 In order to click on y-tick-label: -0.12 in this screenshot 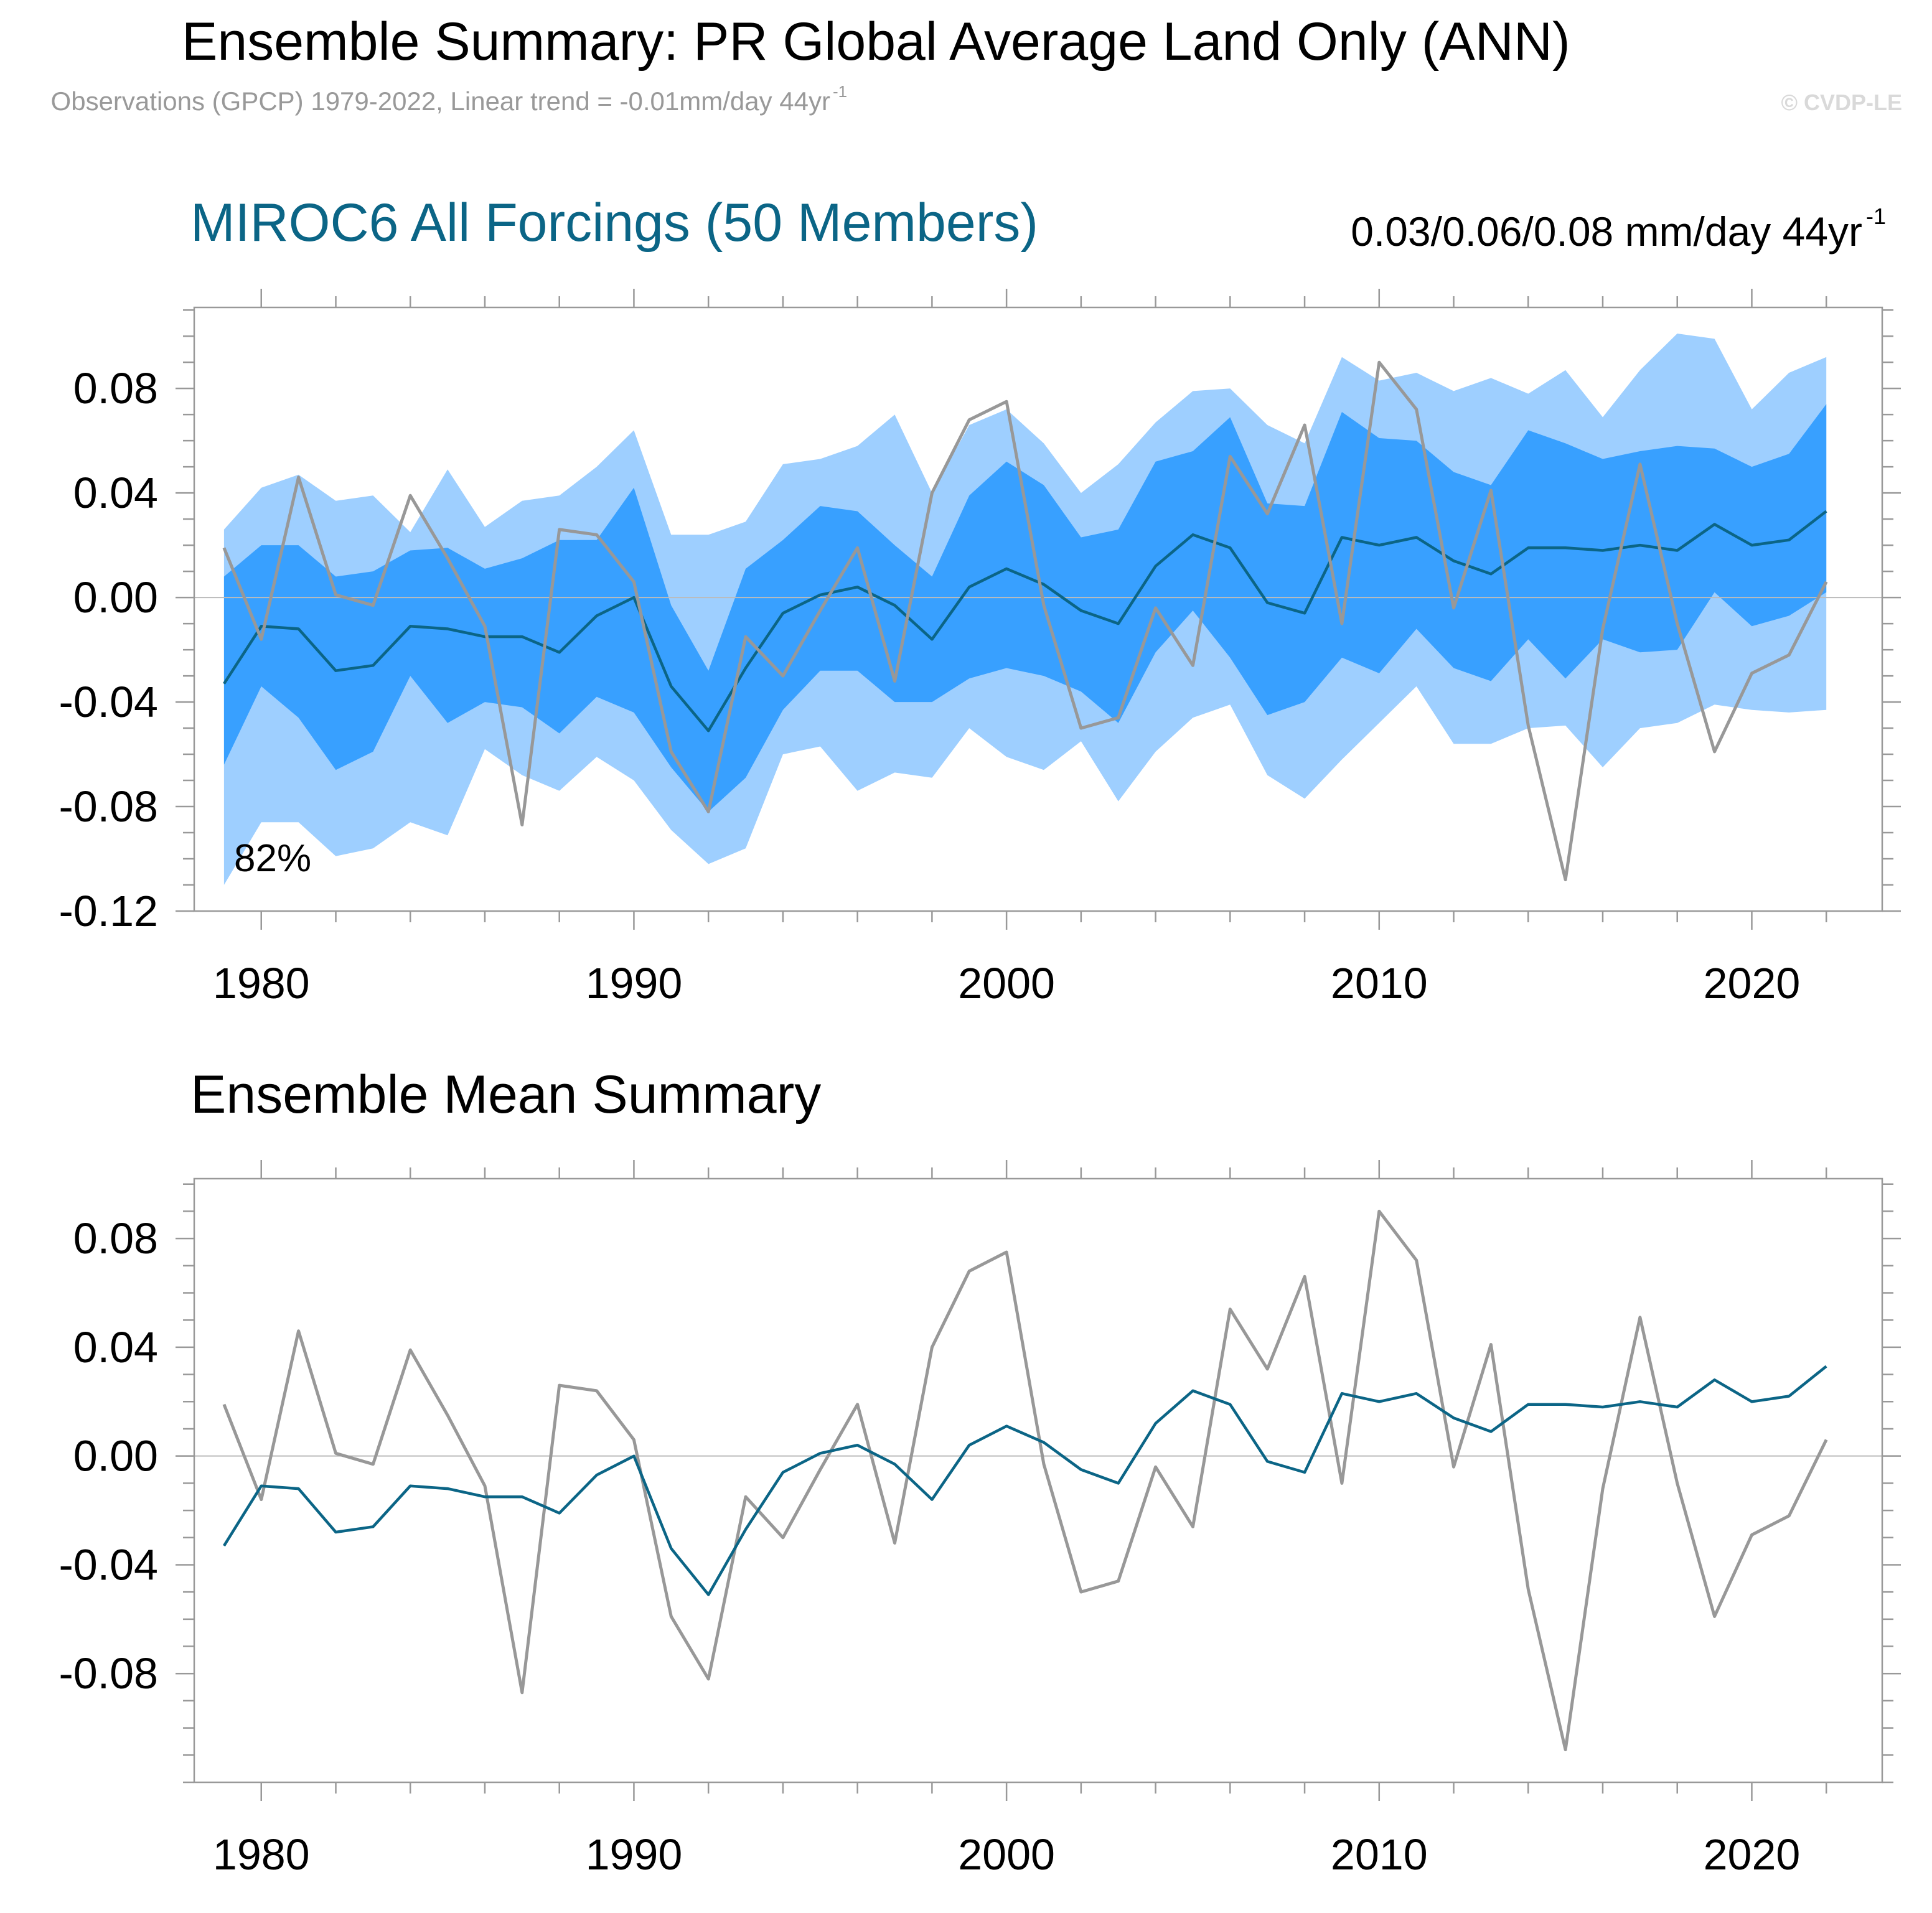, I will do `click(109, 911)`.